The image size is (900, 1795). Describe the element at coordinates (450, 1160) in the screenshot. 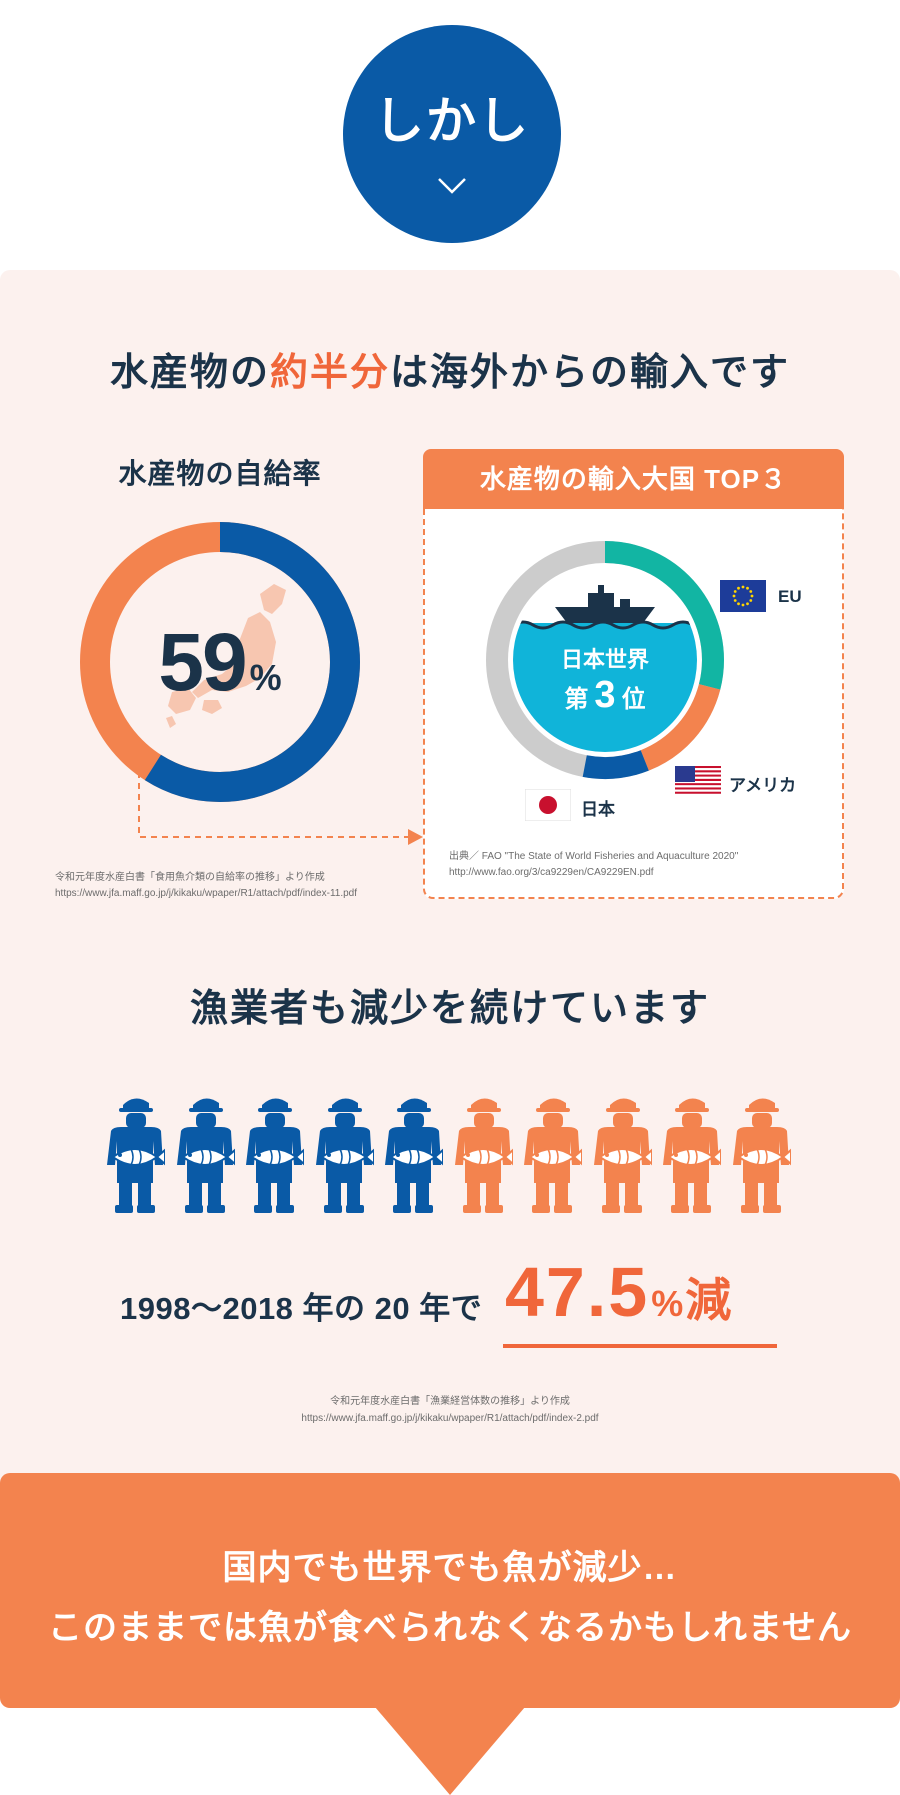

I see `fishers-row` at that location.